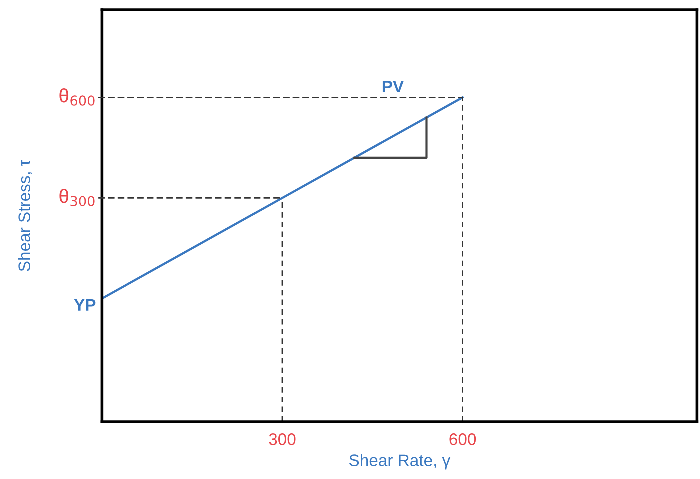 The width and height of the screenshot is (700, 479). Describe the element at coordinates (400, 462) in the screenshot. I see `x-axis-title: Shear Rate, γ` at that location.